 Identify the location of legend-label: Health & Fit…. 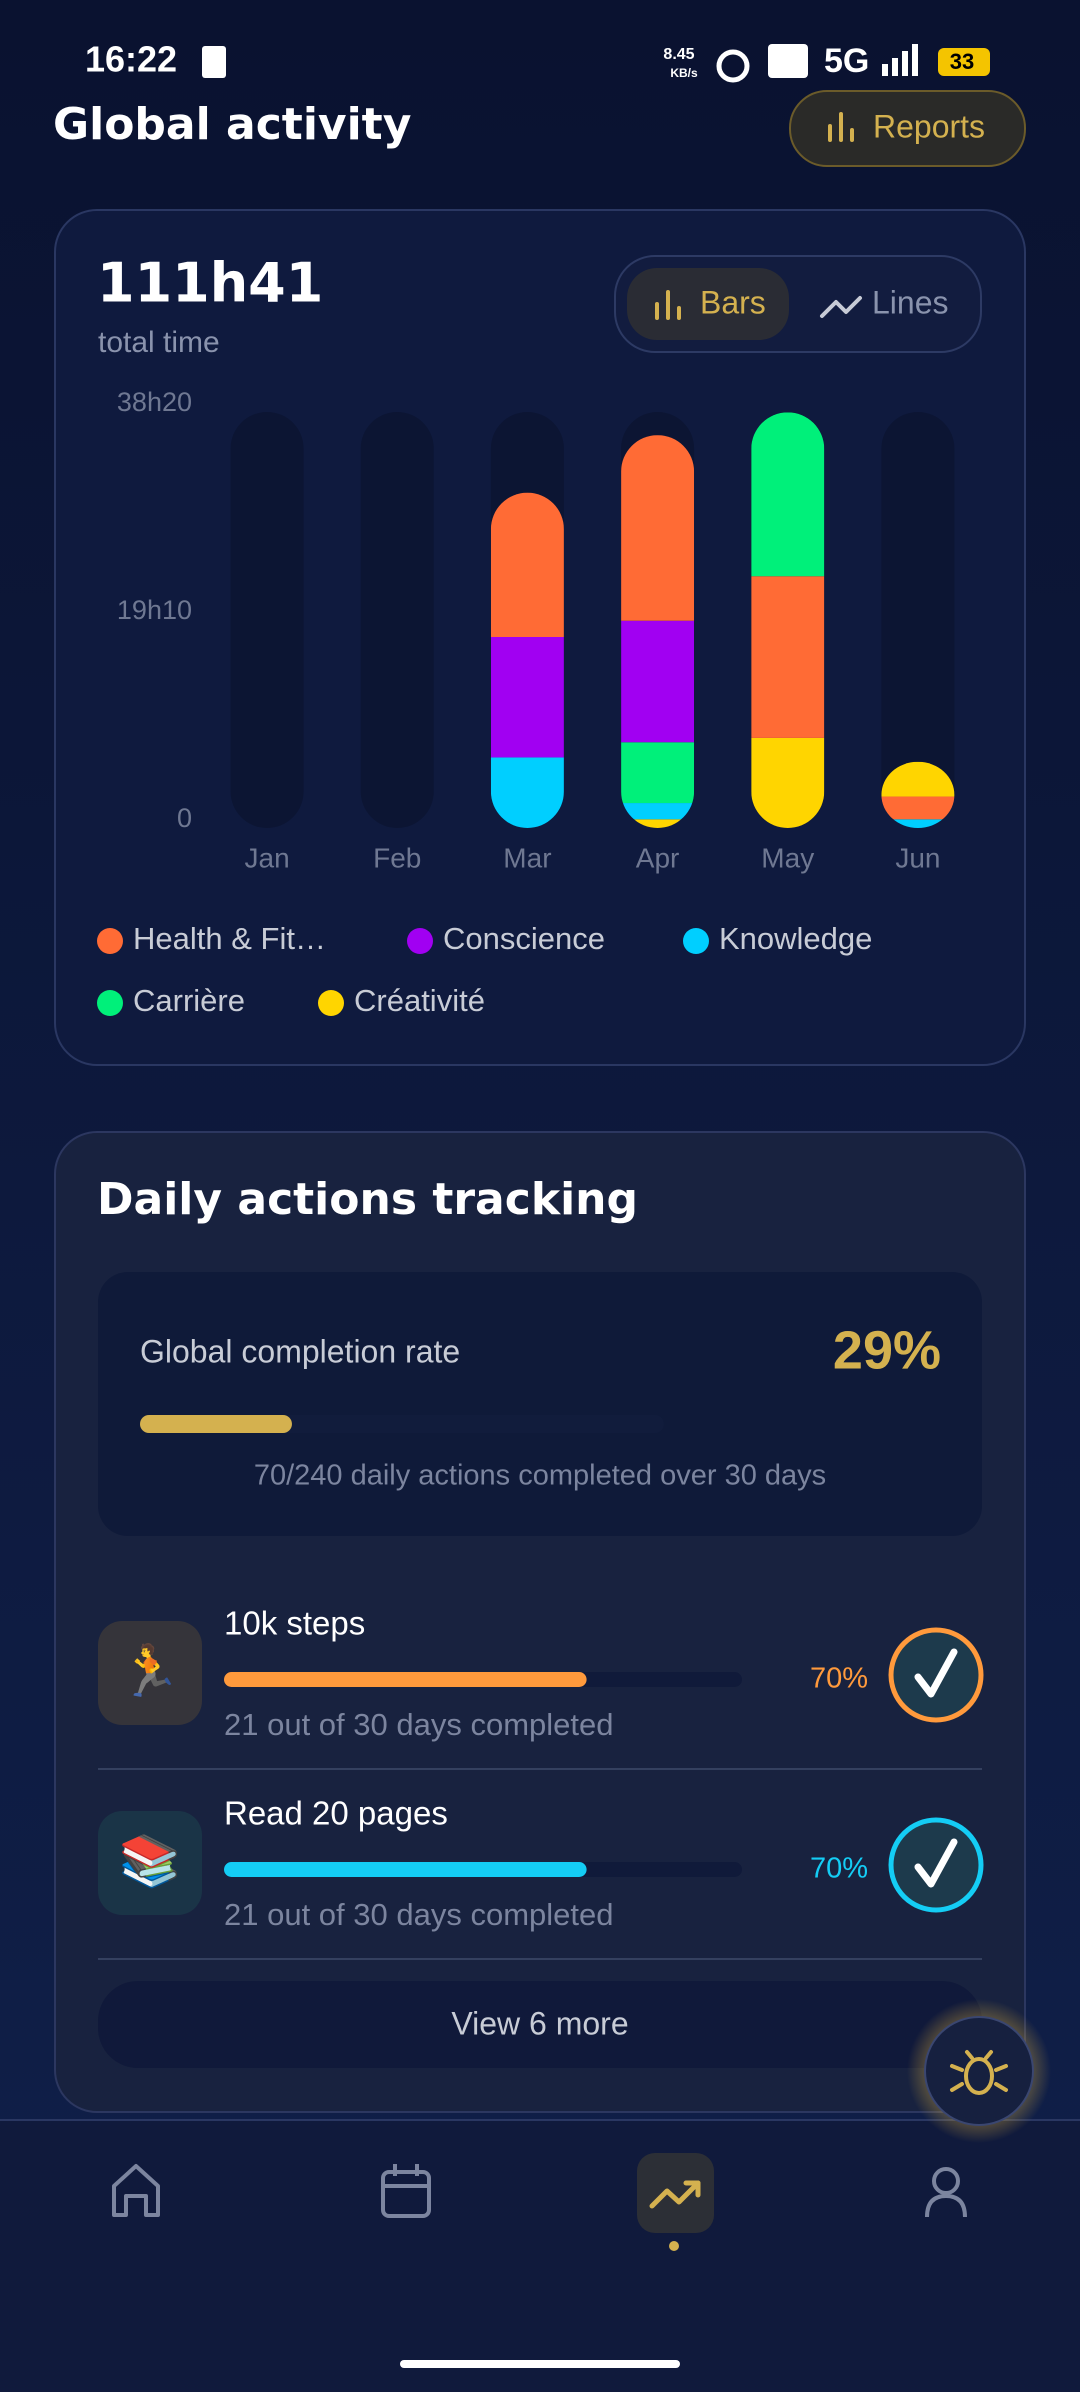
(229, 938).